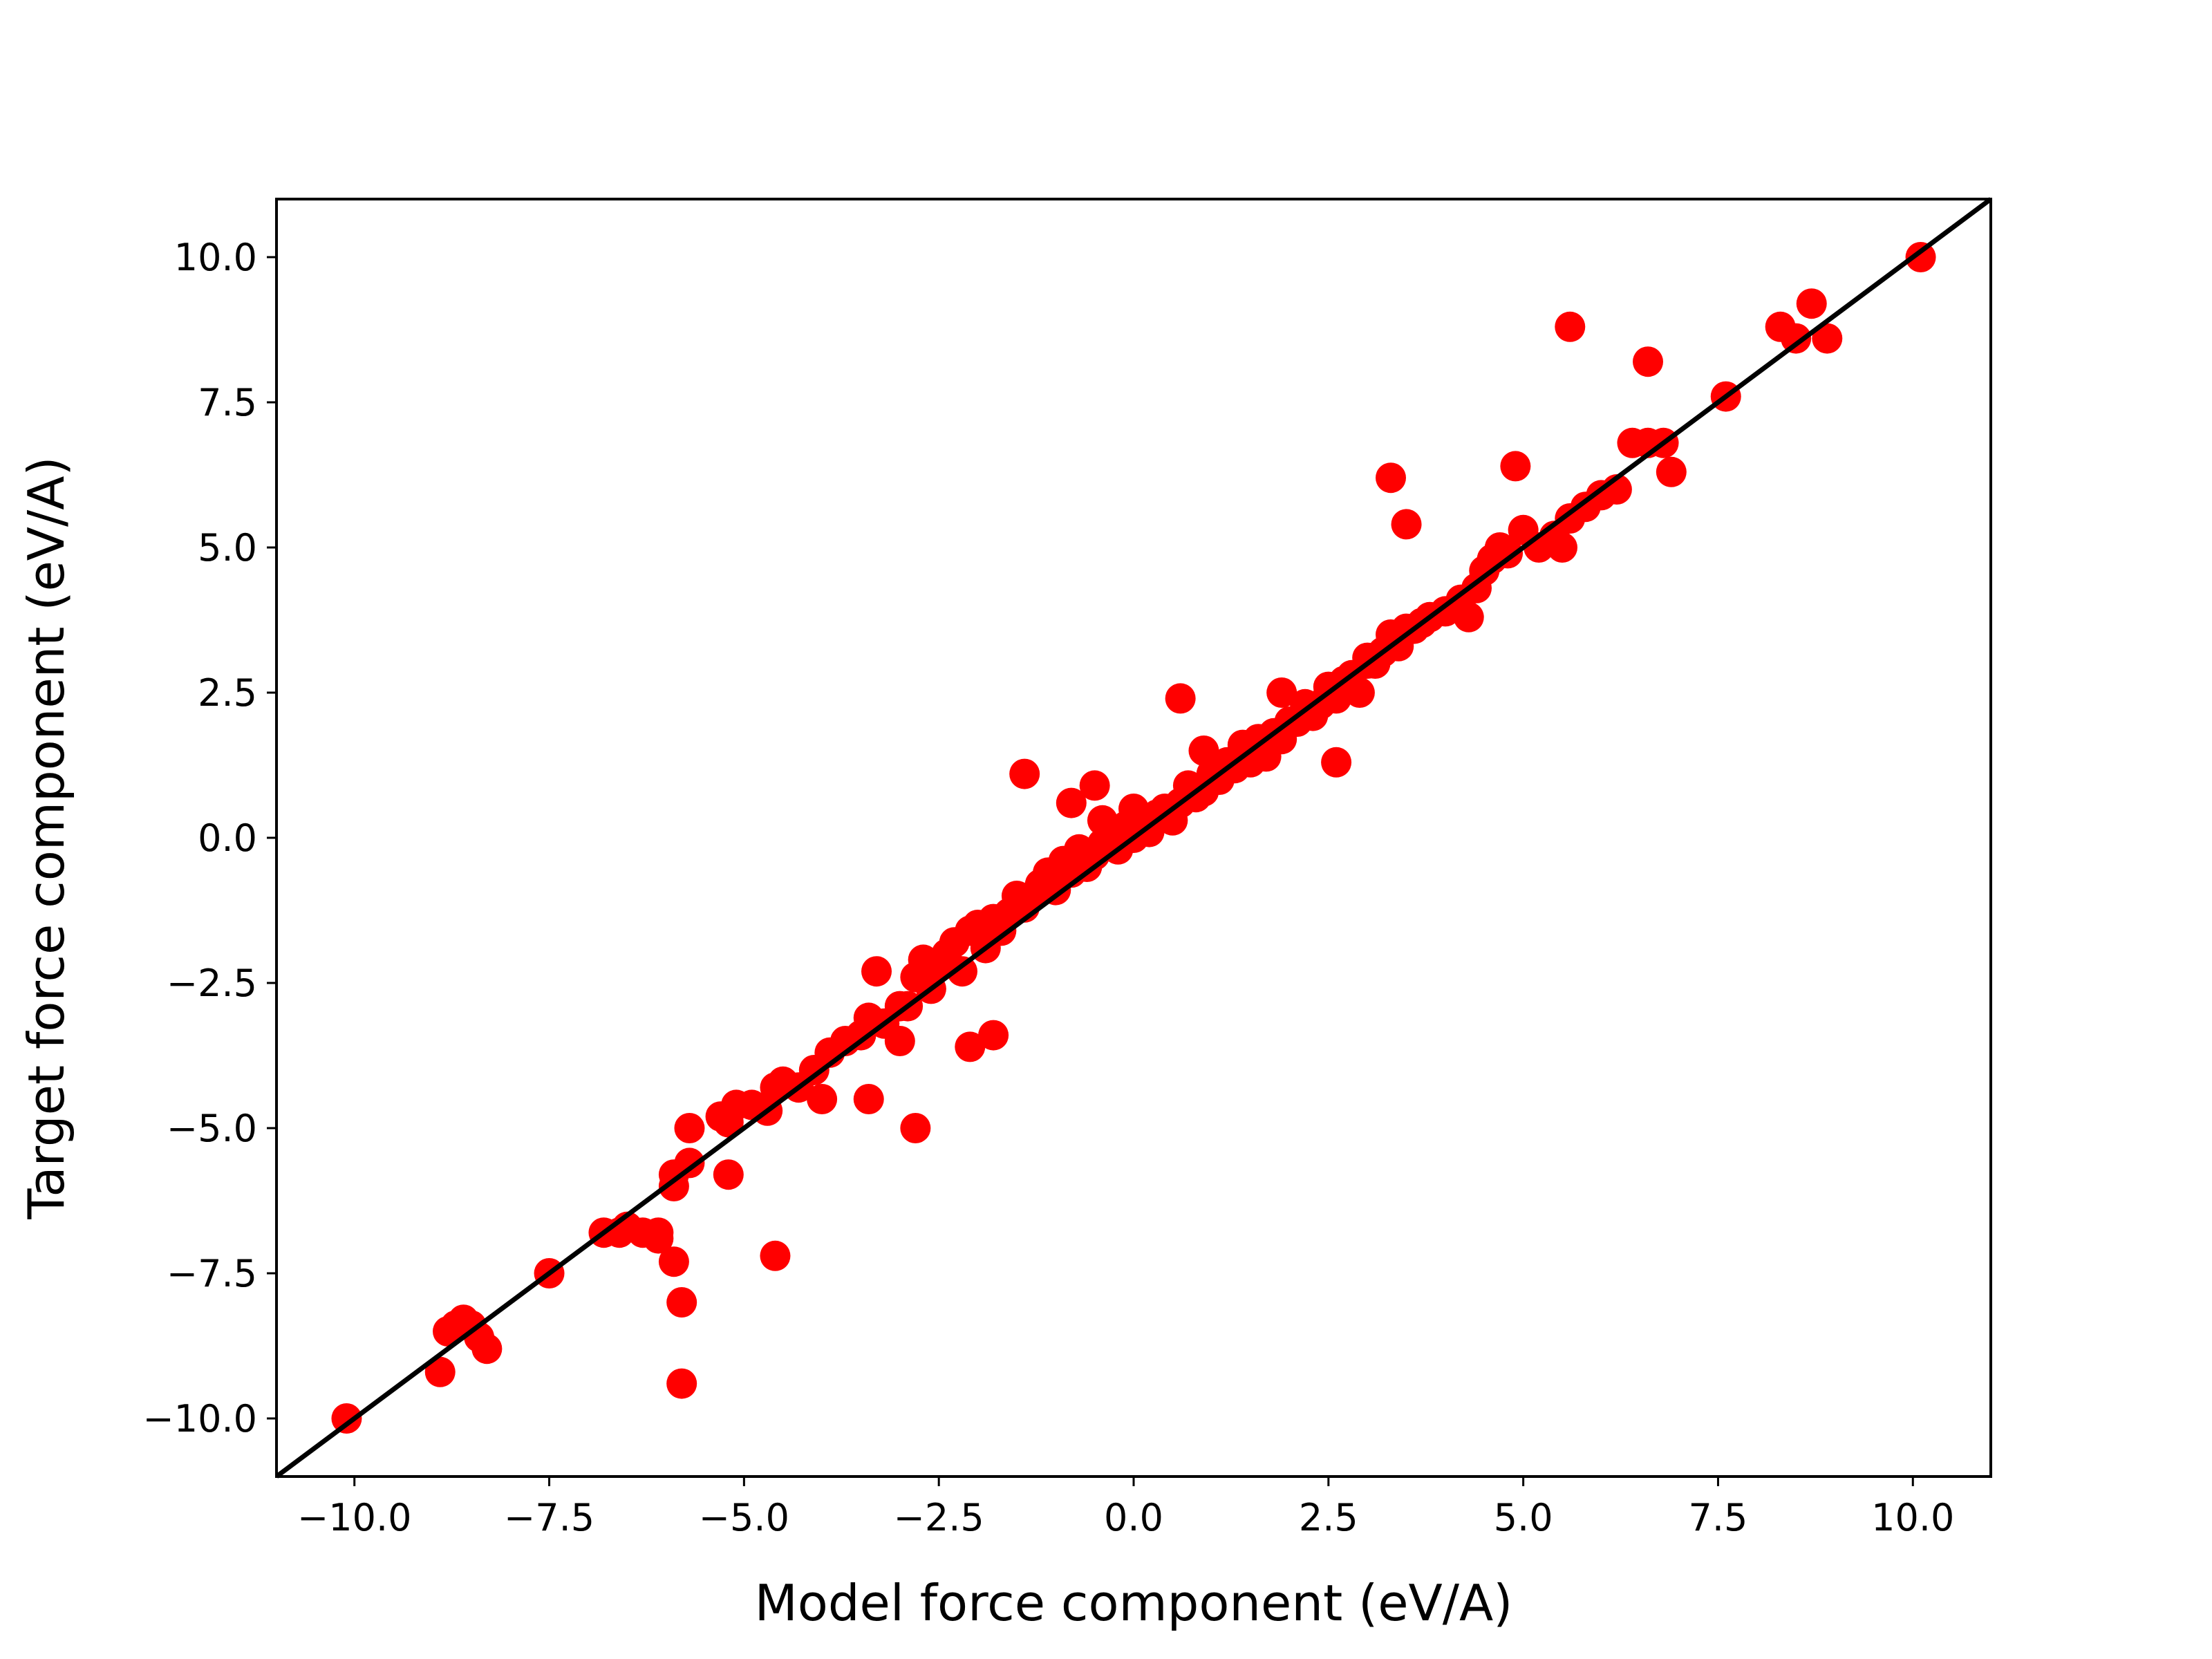  I want to click on y-tick-label: −10.0, so click(200, 1419).